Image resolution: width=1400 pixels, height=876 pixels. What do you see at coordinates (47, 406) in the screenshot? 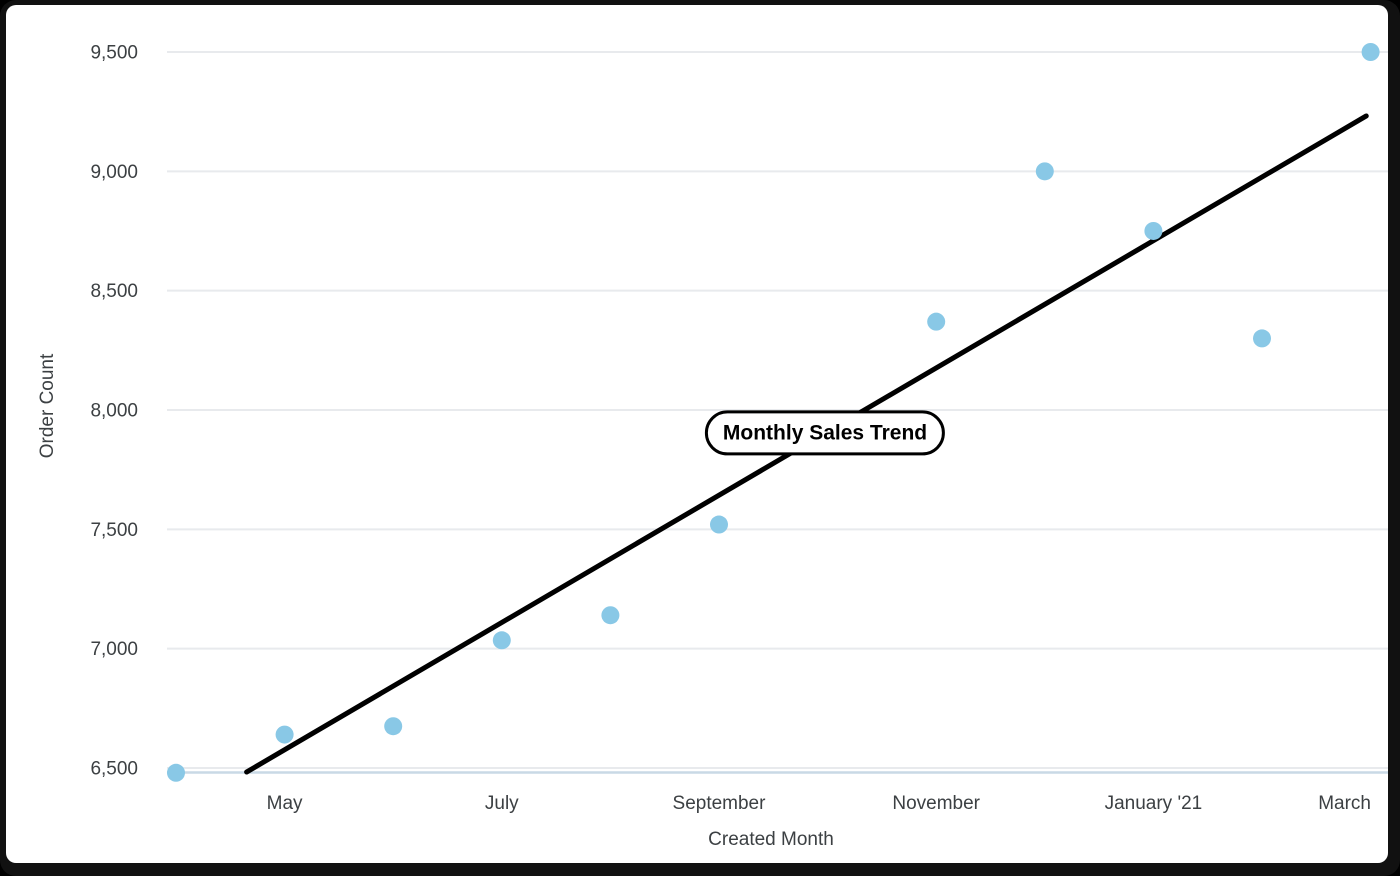
I see `y-axis-title: Order Count` at bounding box center [47, 406].